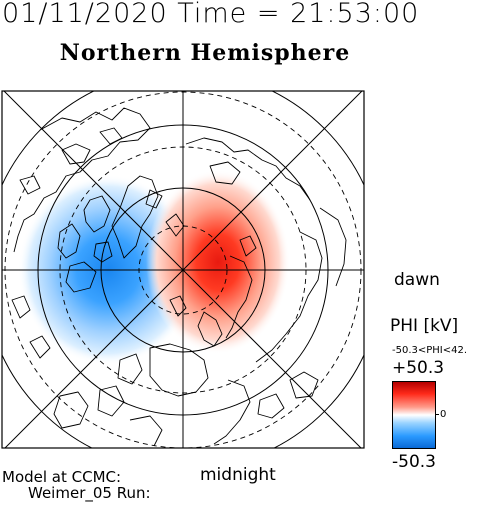  Describe the element at coordinates (238, 475) in the screenshot. I see `midnight-label: midnight` at that location.